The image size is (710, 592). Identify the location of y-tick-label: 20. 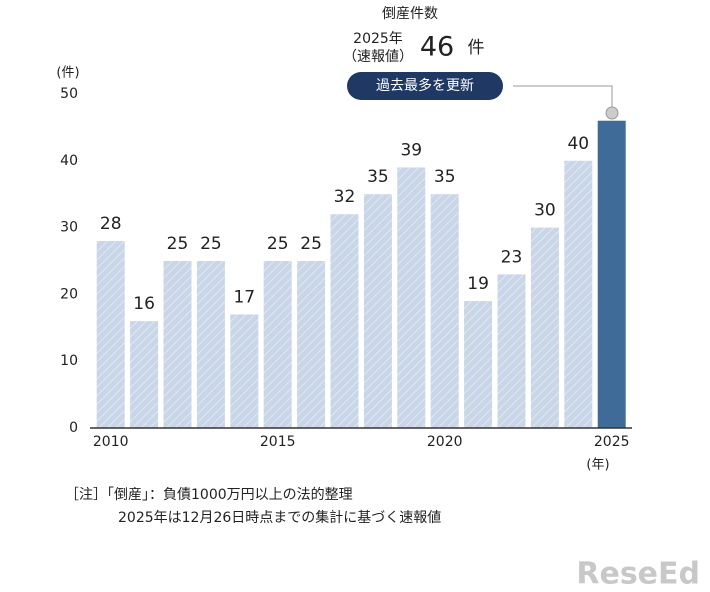
(69, 294).